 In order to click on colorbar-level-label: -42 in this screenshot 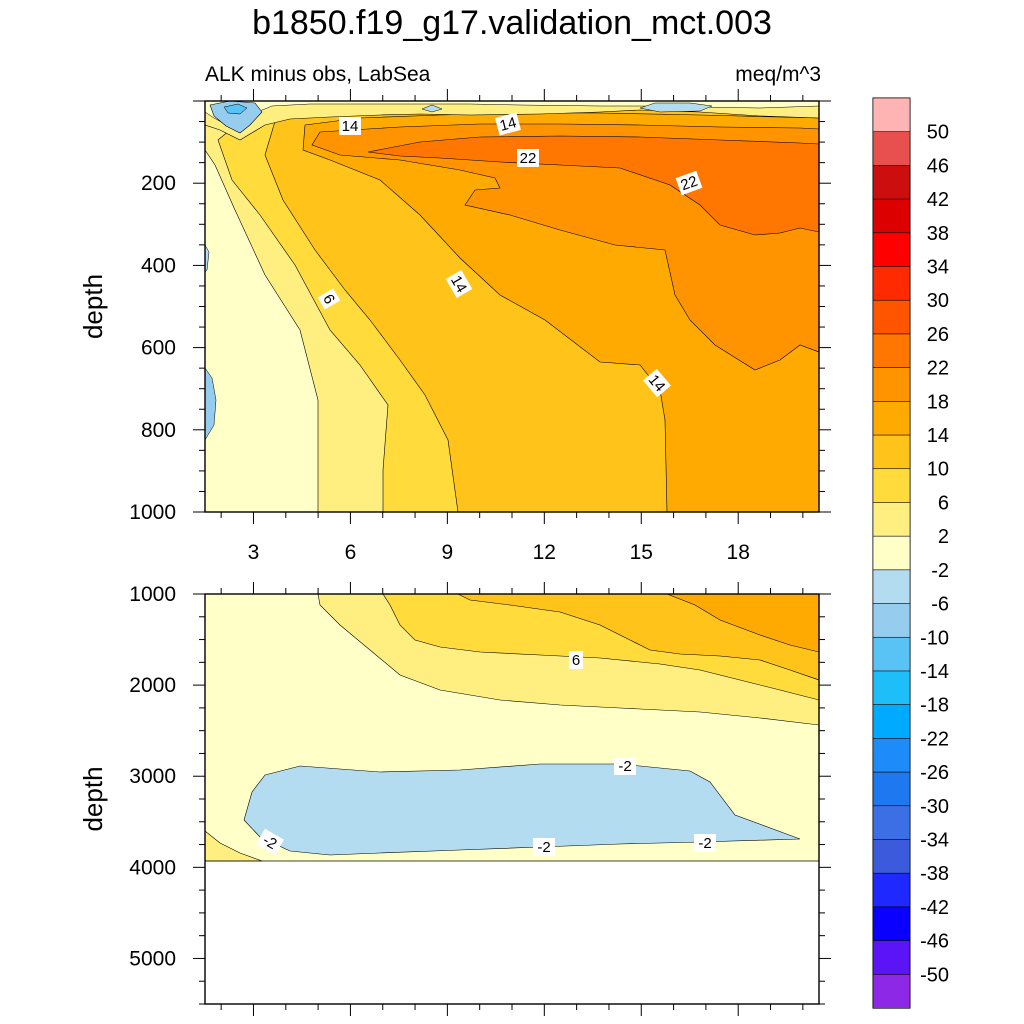, I will do `click(934, 908)`.